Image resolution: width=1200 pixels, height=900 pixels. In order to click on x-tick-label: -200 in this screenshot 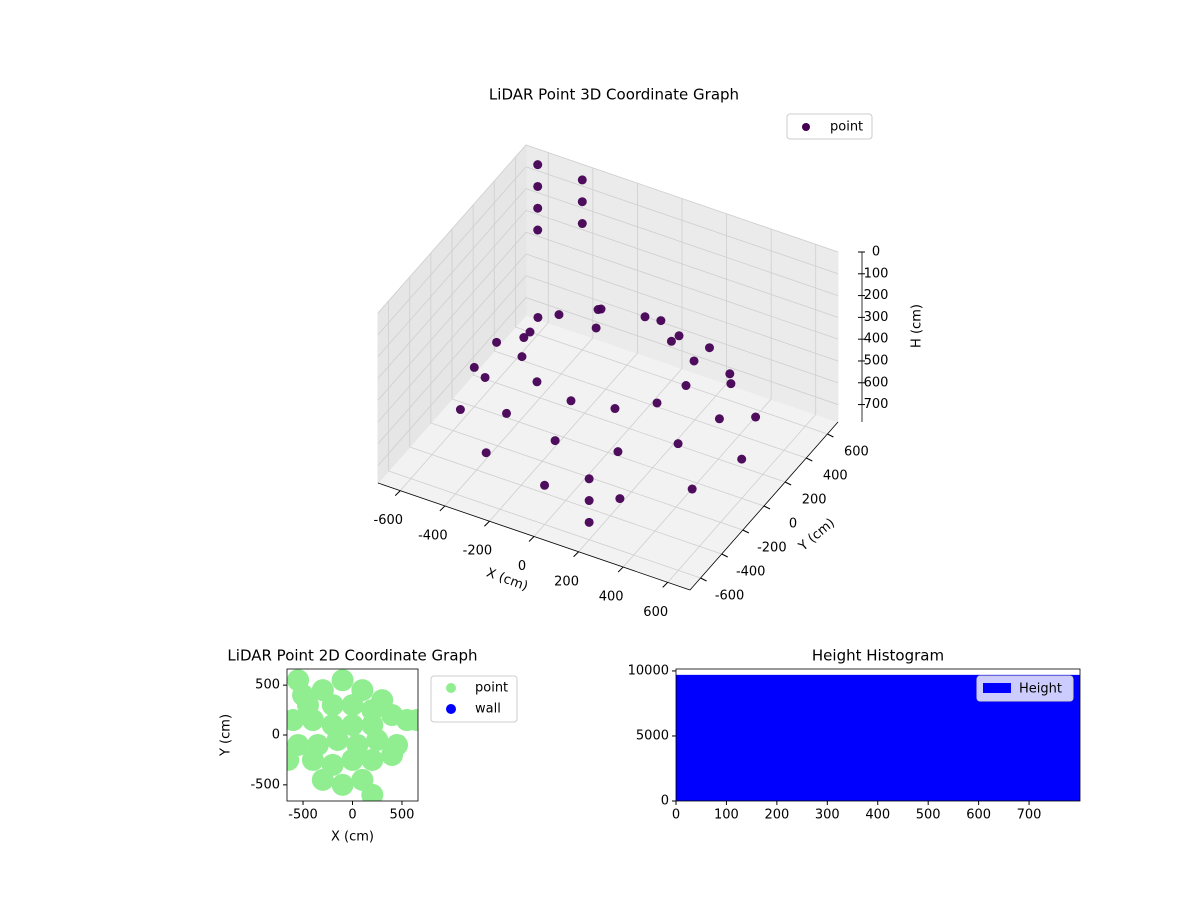, I will do `click(478, 551)`.